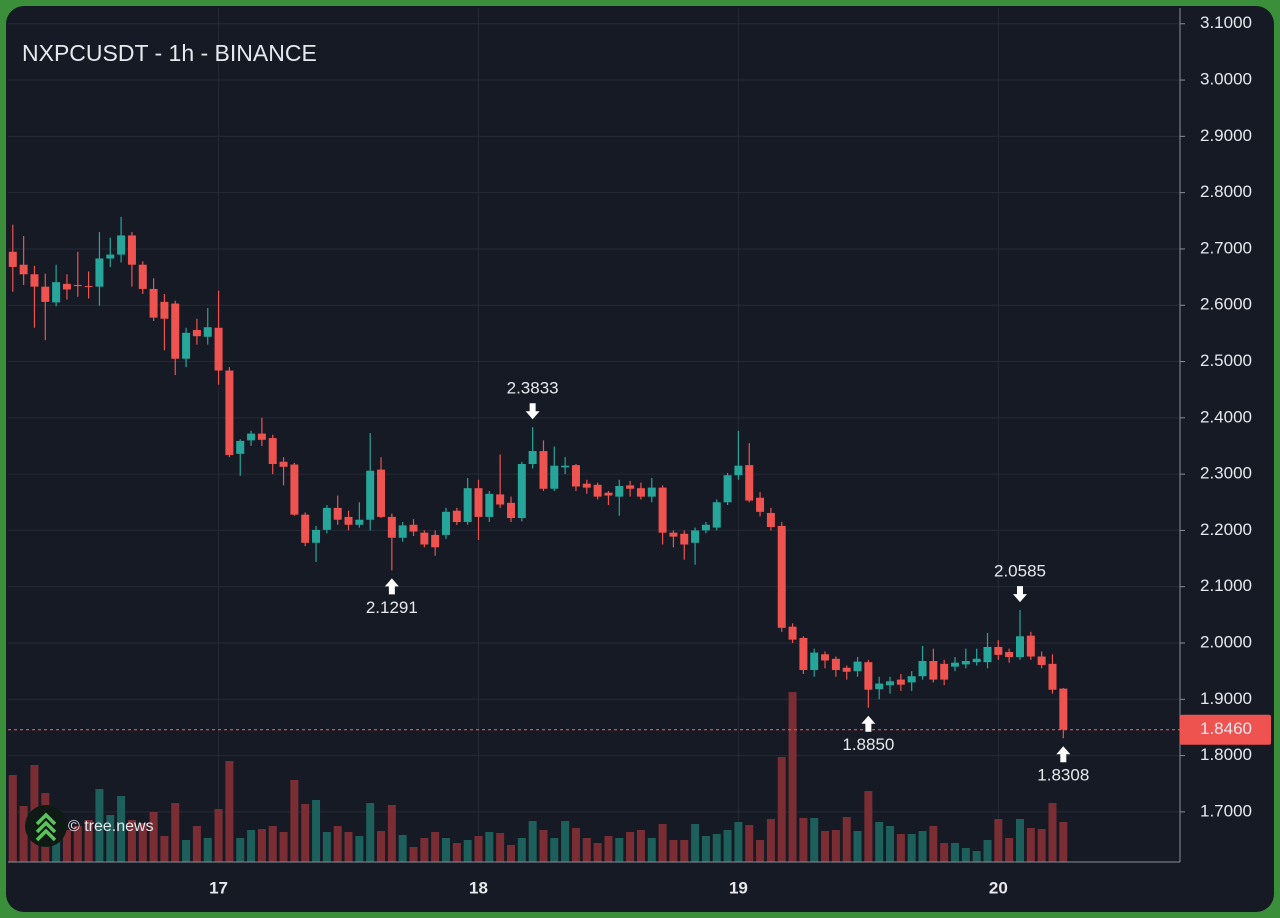  What do you see at coordinates (1226, 529) in the screenshot?
I see `y-tick-label: 2.2000` at bounding box center [1226, 529].